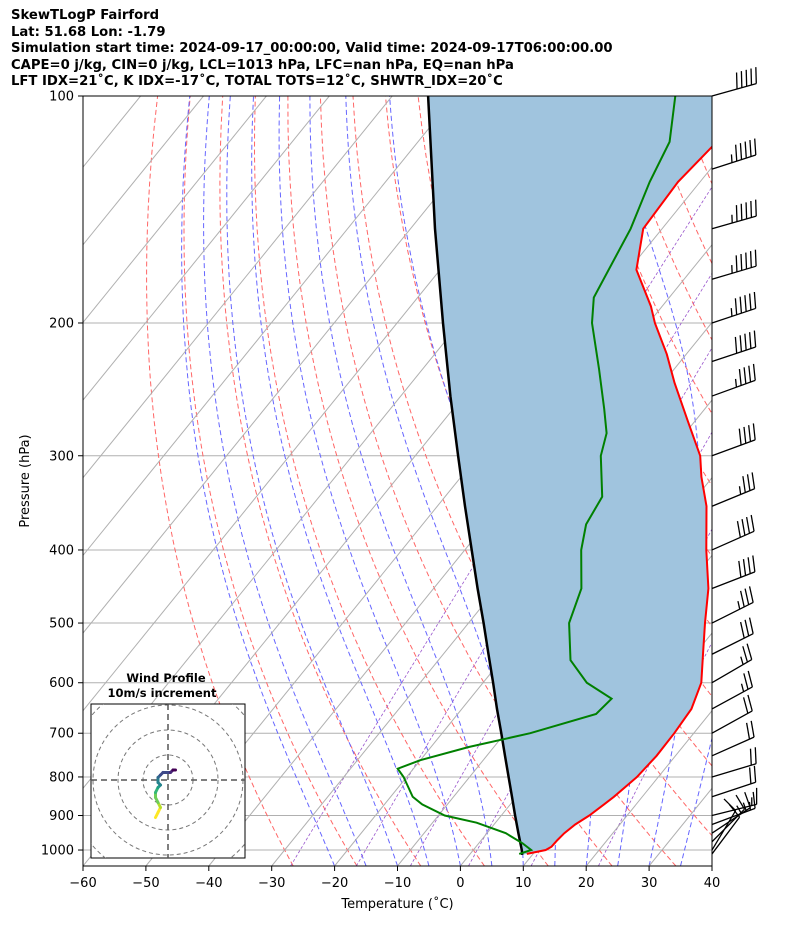 Image resolution: width=794 pixels, height=937 pixels. What do you see at coordinates (61, 734) in the screenshot?
I see `y-tick-label: 700` at bounding box center [61, 734].